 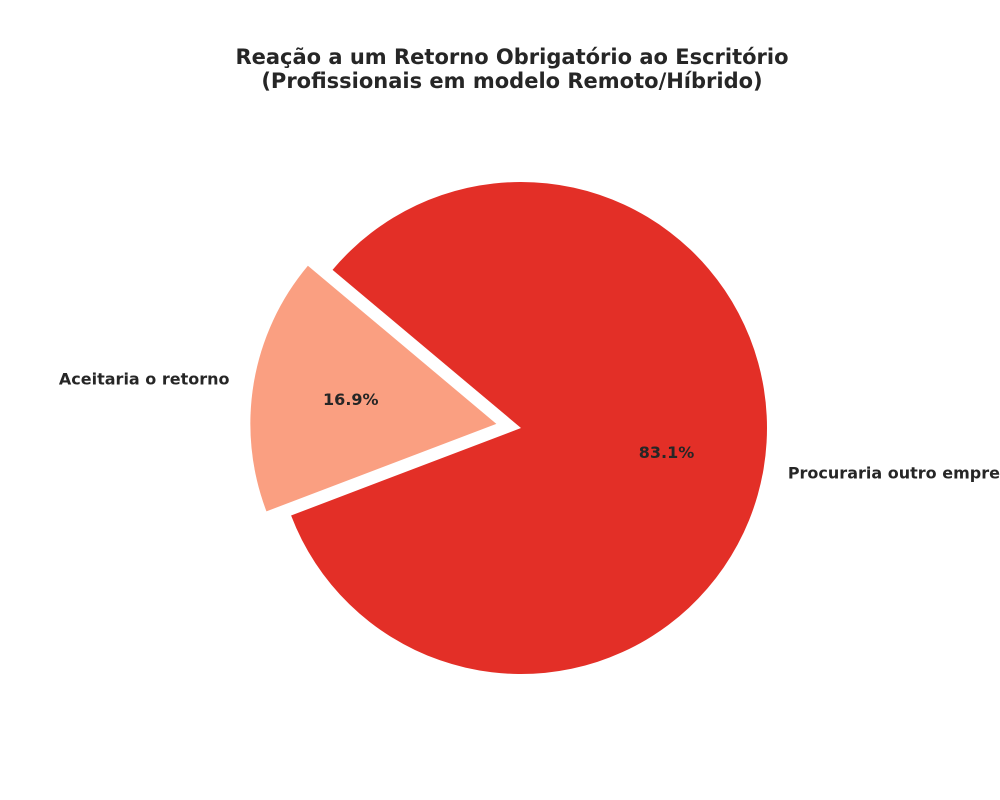 I want to click on chart-title-line-2: (Profissionais em modelo Remoto/Híbrido), so click(x=511, y=81).